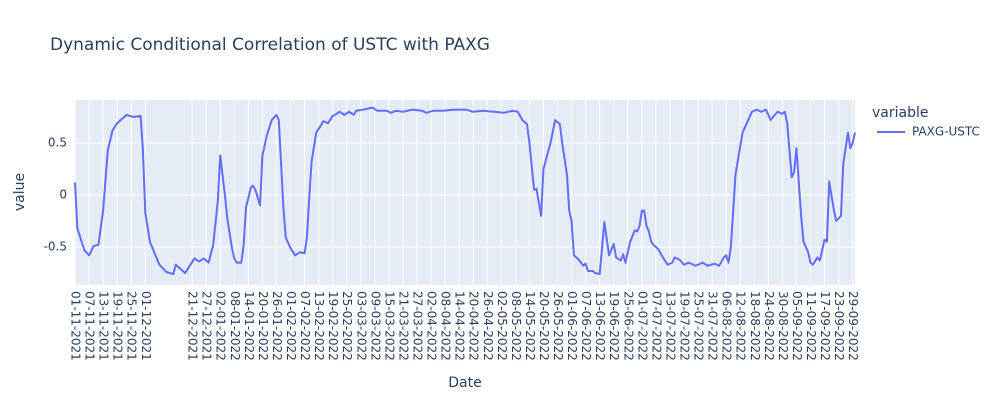  What do you see at coordinates (333, 326) in the screenshot?
I see `x-tick-label: 19-02-2022` at bounding box center [333, 326].